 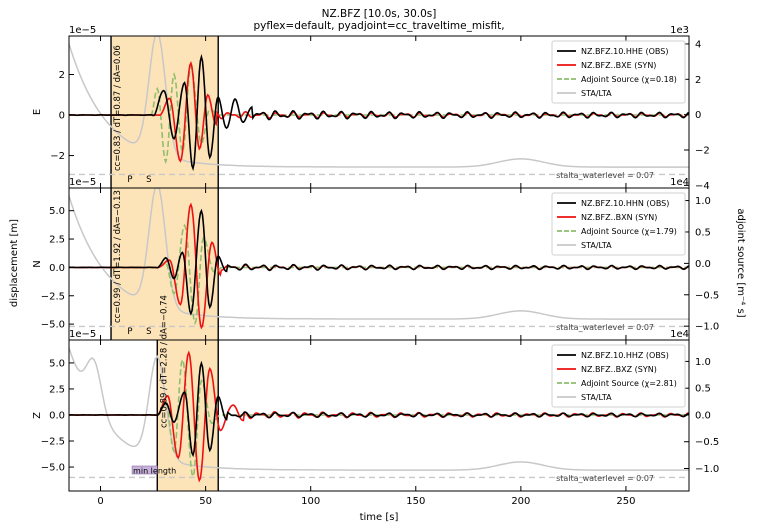 What do you see at coordinates (698, 80) in the screenshot?
I see `y-right-tick-label: 2` at bounding box center [698, 80].